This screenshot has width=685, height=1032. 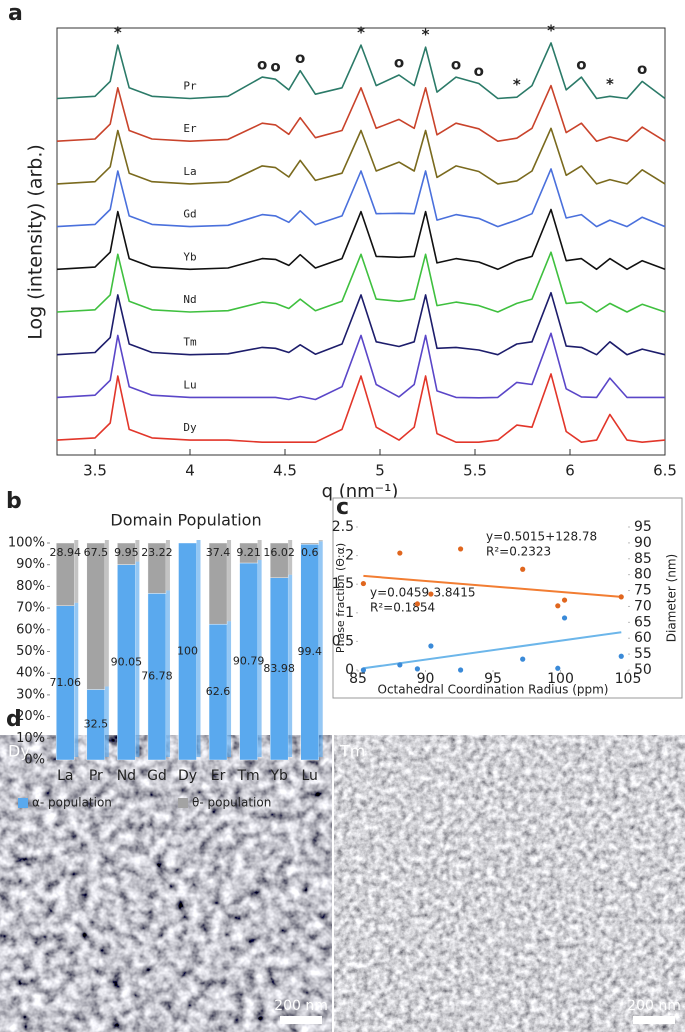 What do you see at coordinates (15, 13) in the screenshot?
I see `panel-label: a` at bounding box center [15, 13].